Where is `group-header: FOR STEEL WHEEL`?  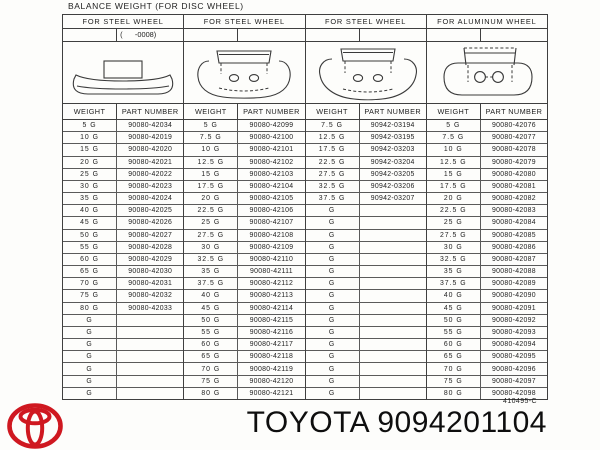
group-header: FOR STEEL WHEEL is located at coordinates (365, 22).